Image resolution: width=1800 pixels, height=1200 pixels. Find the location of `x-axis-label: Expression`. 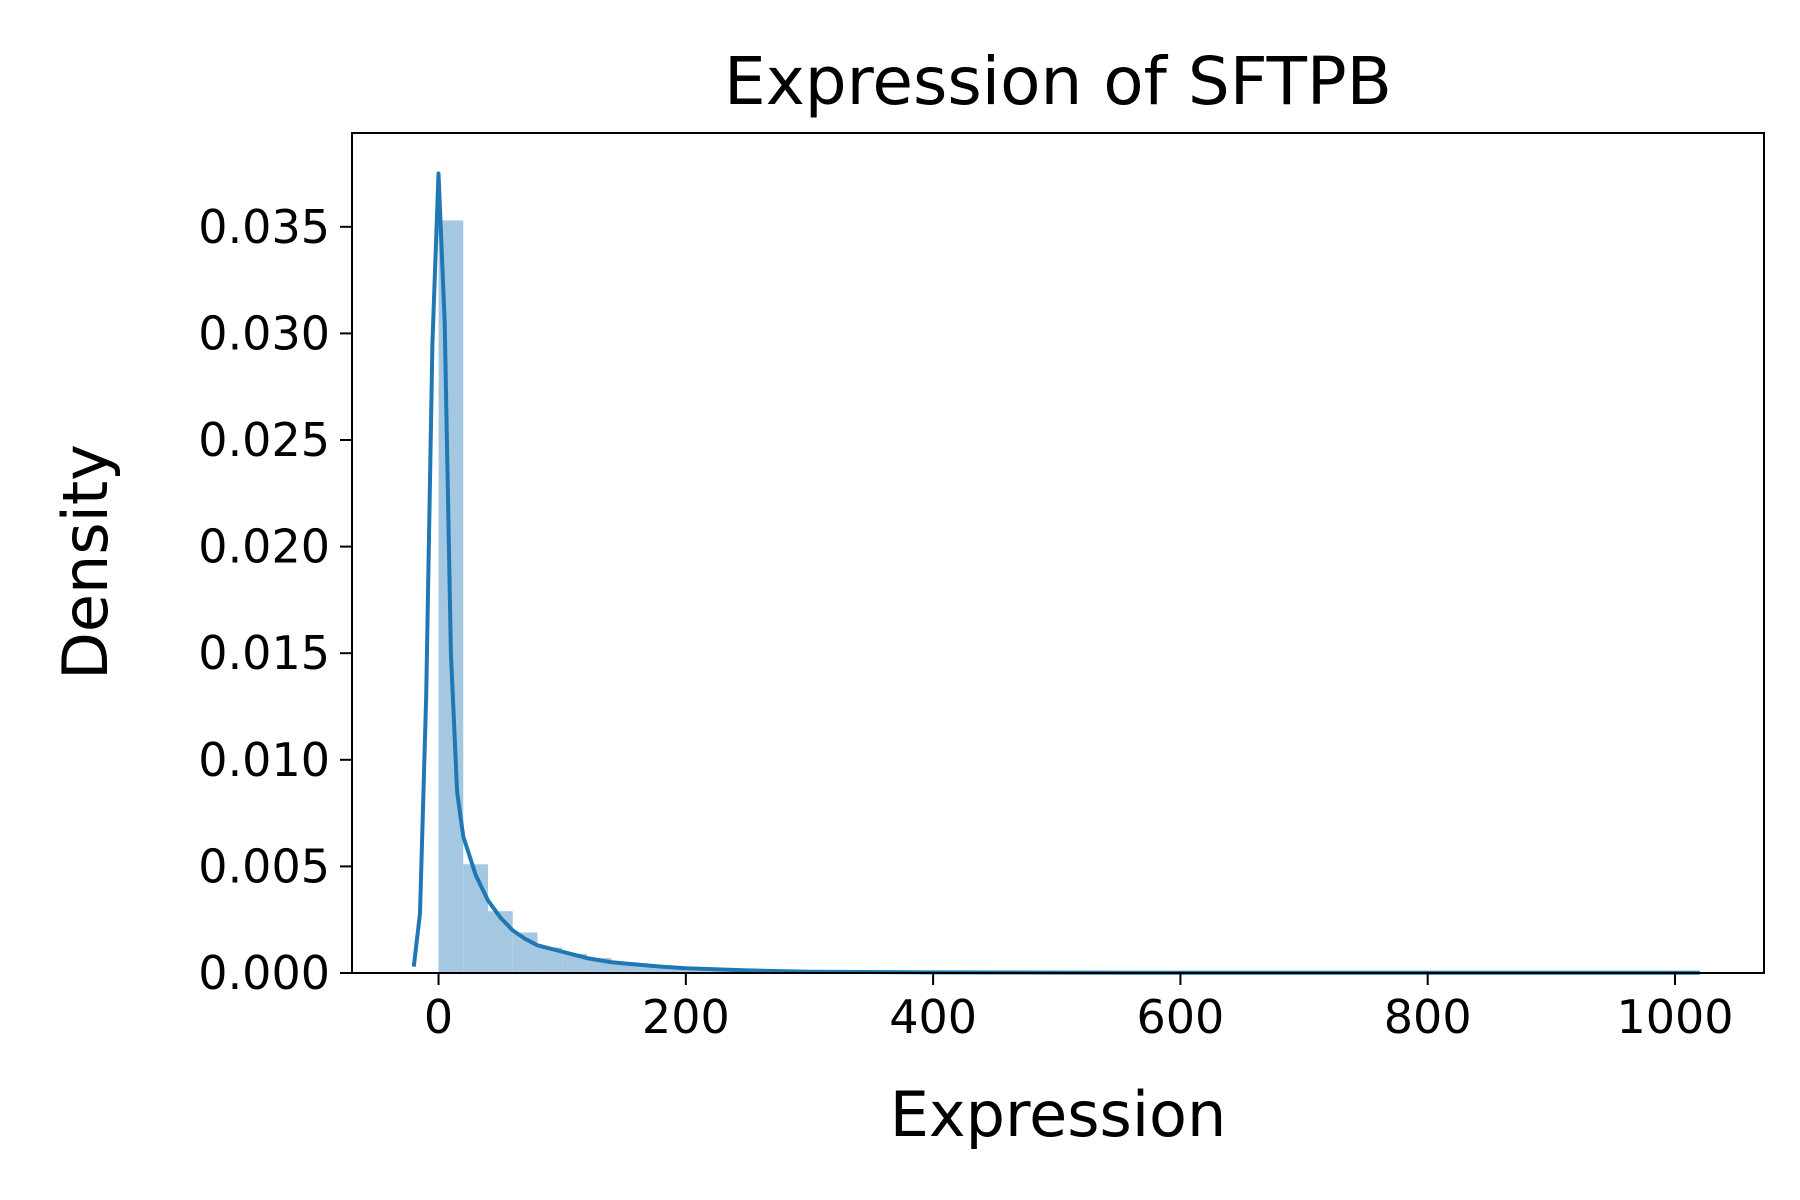

x-axis-label: Expression is located at coordinates (1058, 1114).